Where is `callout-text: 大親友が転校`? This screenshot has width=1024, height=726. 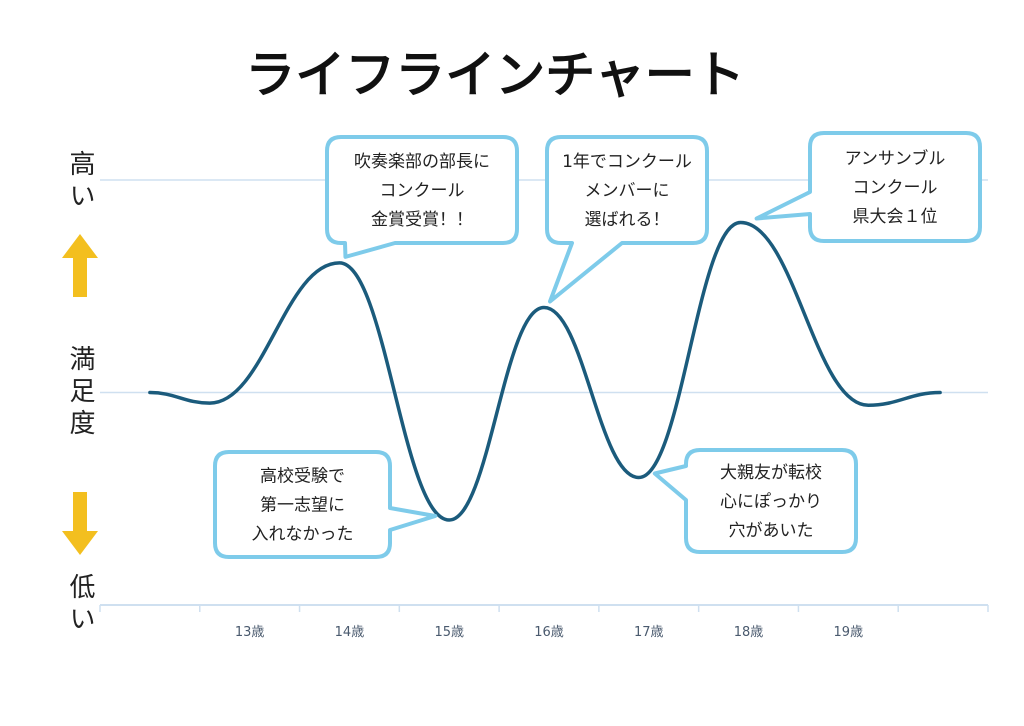
callout-text: 大親友が転校 is located at coordinates (771, 473).